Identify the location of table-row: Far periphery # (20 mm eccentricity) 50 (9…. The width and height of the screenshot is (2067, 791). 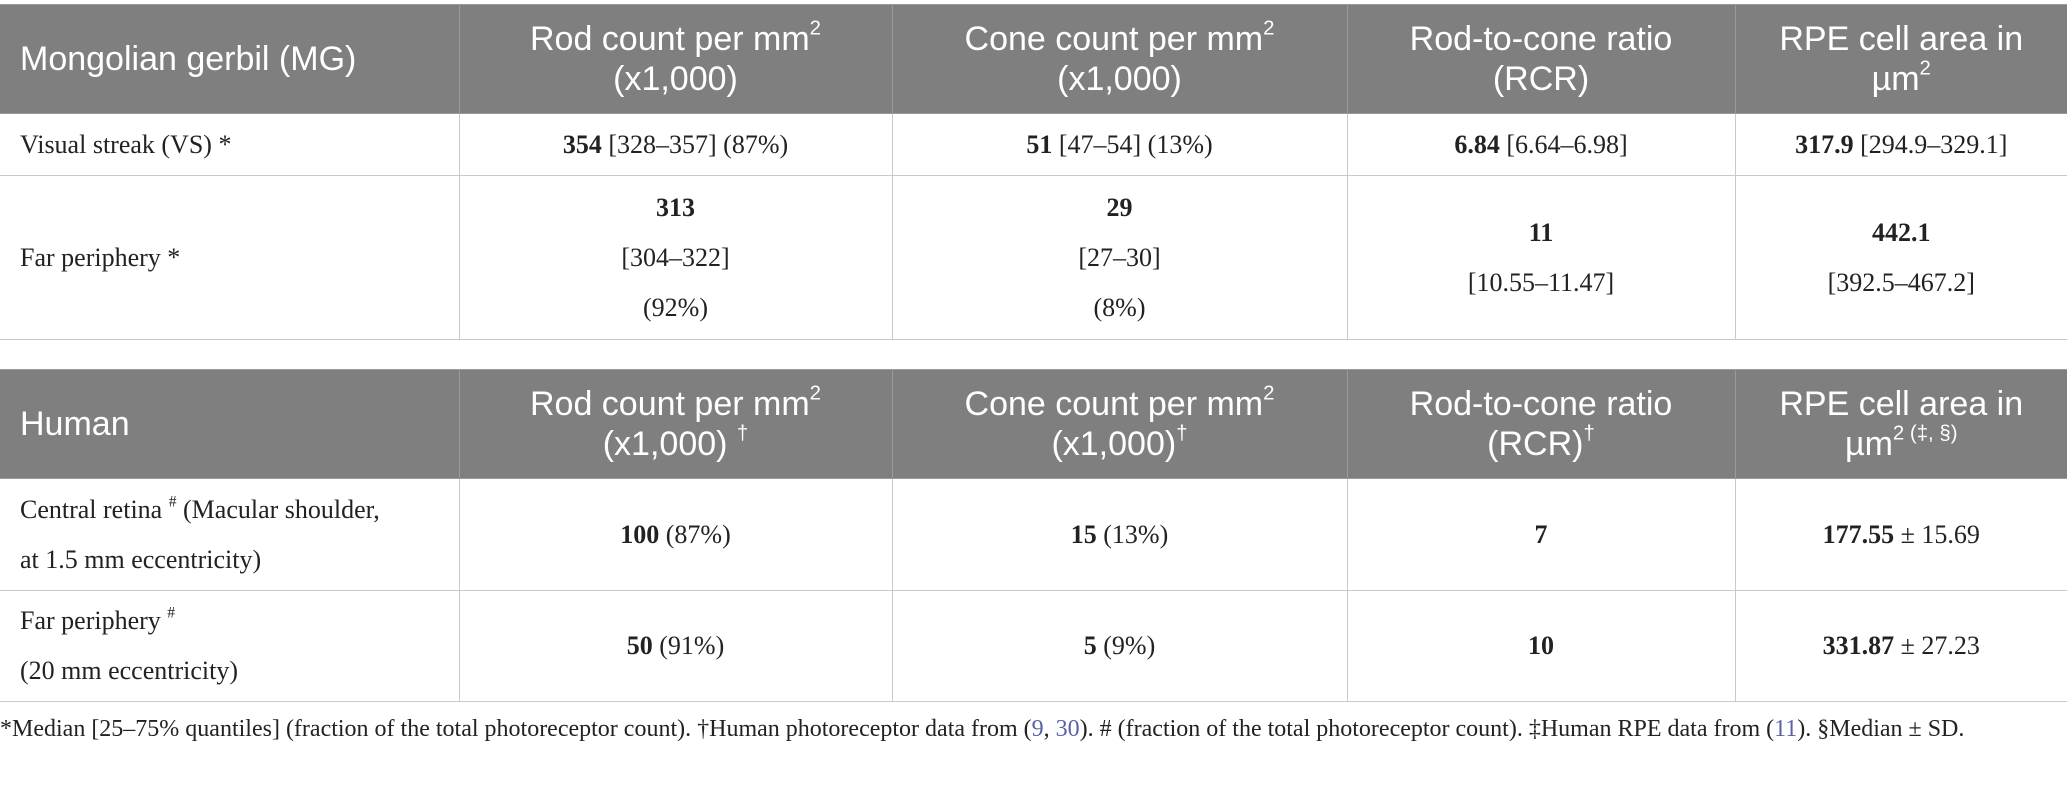
(1033, 646).